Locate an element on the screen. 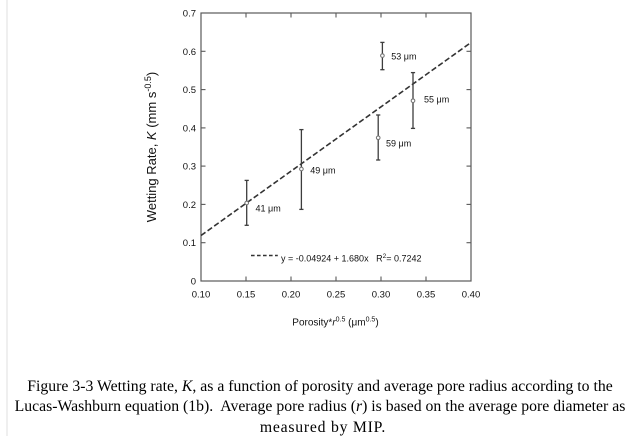 The height and width of the screenshot is (438, 640). svg-text: 0.30 is located at coordinates (381, 294).